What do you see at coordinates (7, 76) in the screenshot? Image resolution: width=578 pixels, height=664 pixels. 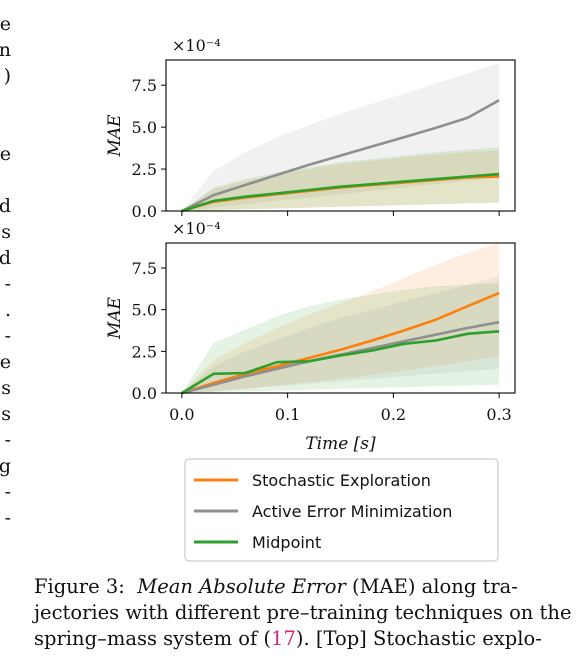 I see `margin-fragment: )` at bounding box center [7, 76].